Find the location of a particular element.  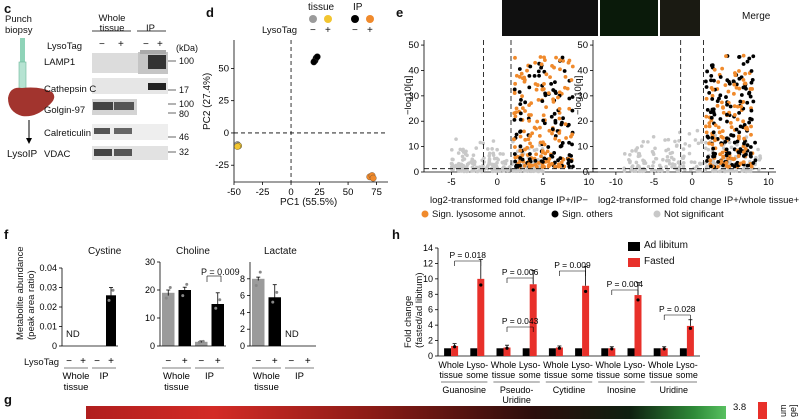

y-tick-label: 30 is located at coordinates (150, 262).